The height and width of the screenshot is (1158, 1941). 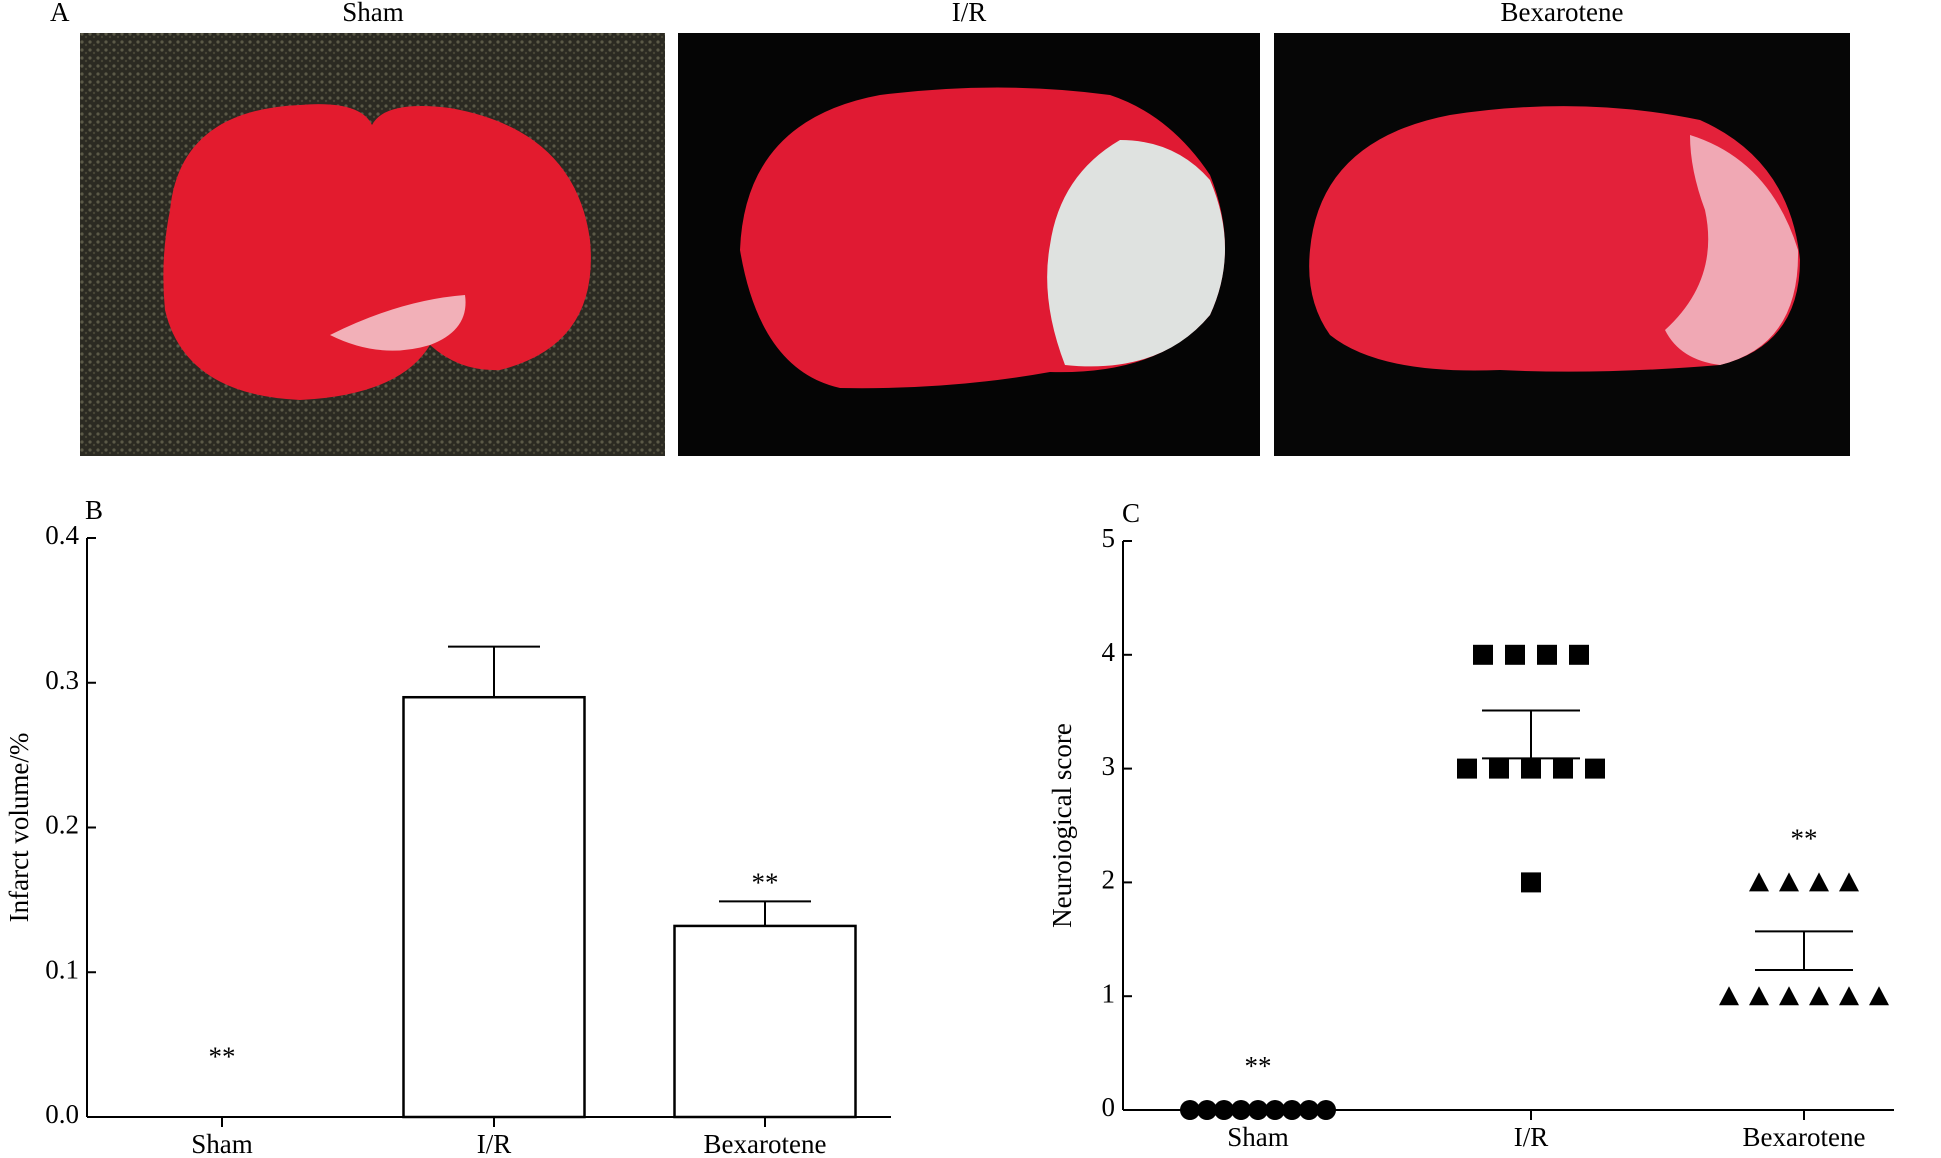 What do you see at coordinates (62, 1114) in the screenshot?
I see `y-tick-label: 0.0` at bounding box center [62, 1114].